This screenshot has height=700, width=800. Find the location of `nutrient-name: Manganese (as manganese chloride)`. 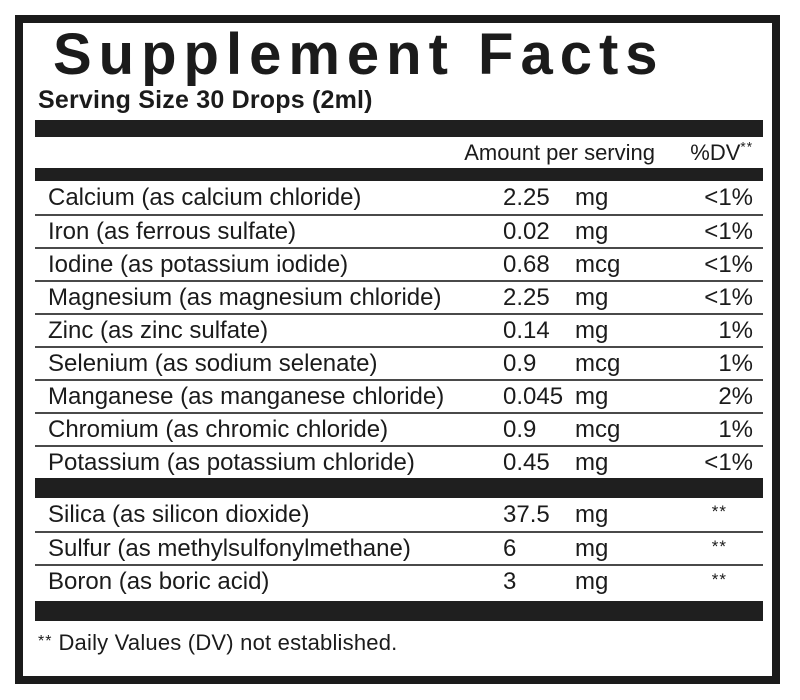

nutrient-name: Manganese (as manganese chloride) is located at coordinates (246, 396).